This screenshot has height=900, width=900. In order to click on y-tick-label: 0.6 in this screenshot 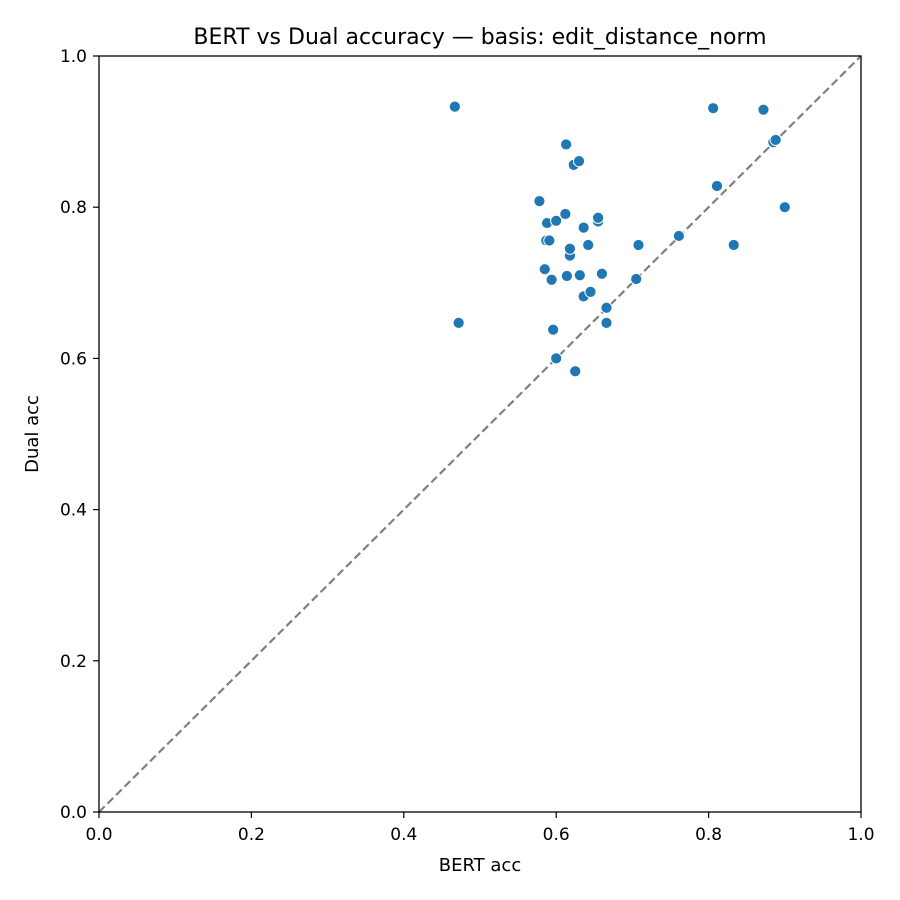, I will do `click(73, 359)`.